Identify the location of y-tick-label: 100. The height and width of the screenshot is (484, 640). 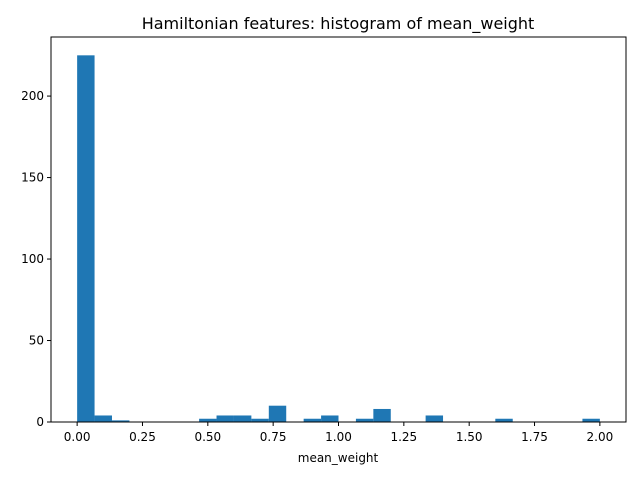
(32, 259).